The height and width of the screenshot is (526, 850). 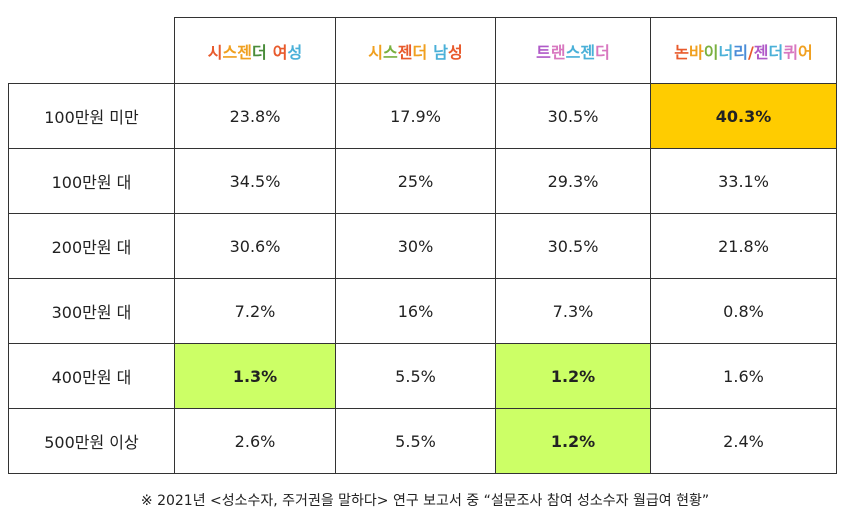 What do you see at coordinates (543, 52) in the screenshot?
I see `column-header-glyph: 트` at bounding box center [543, 52].